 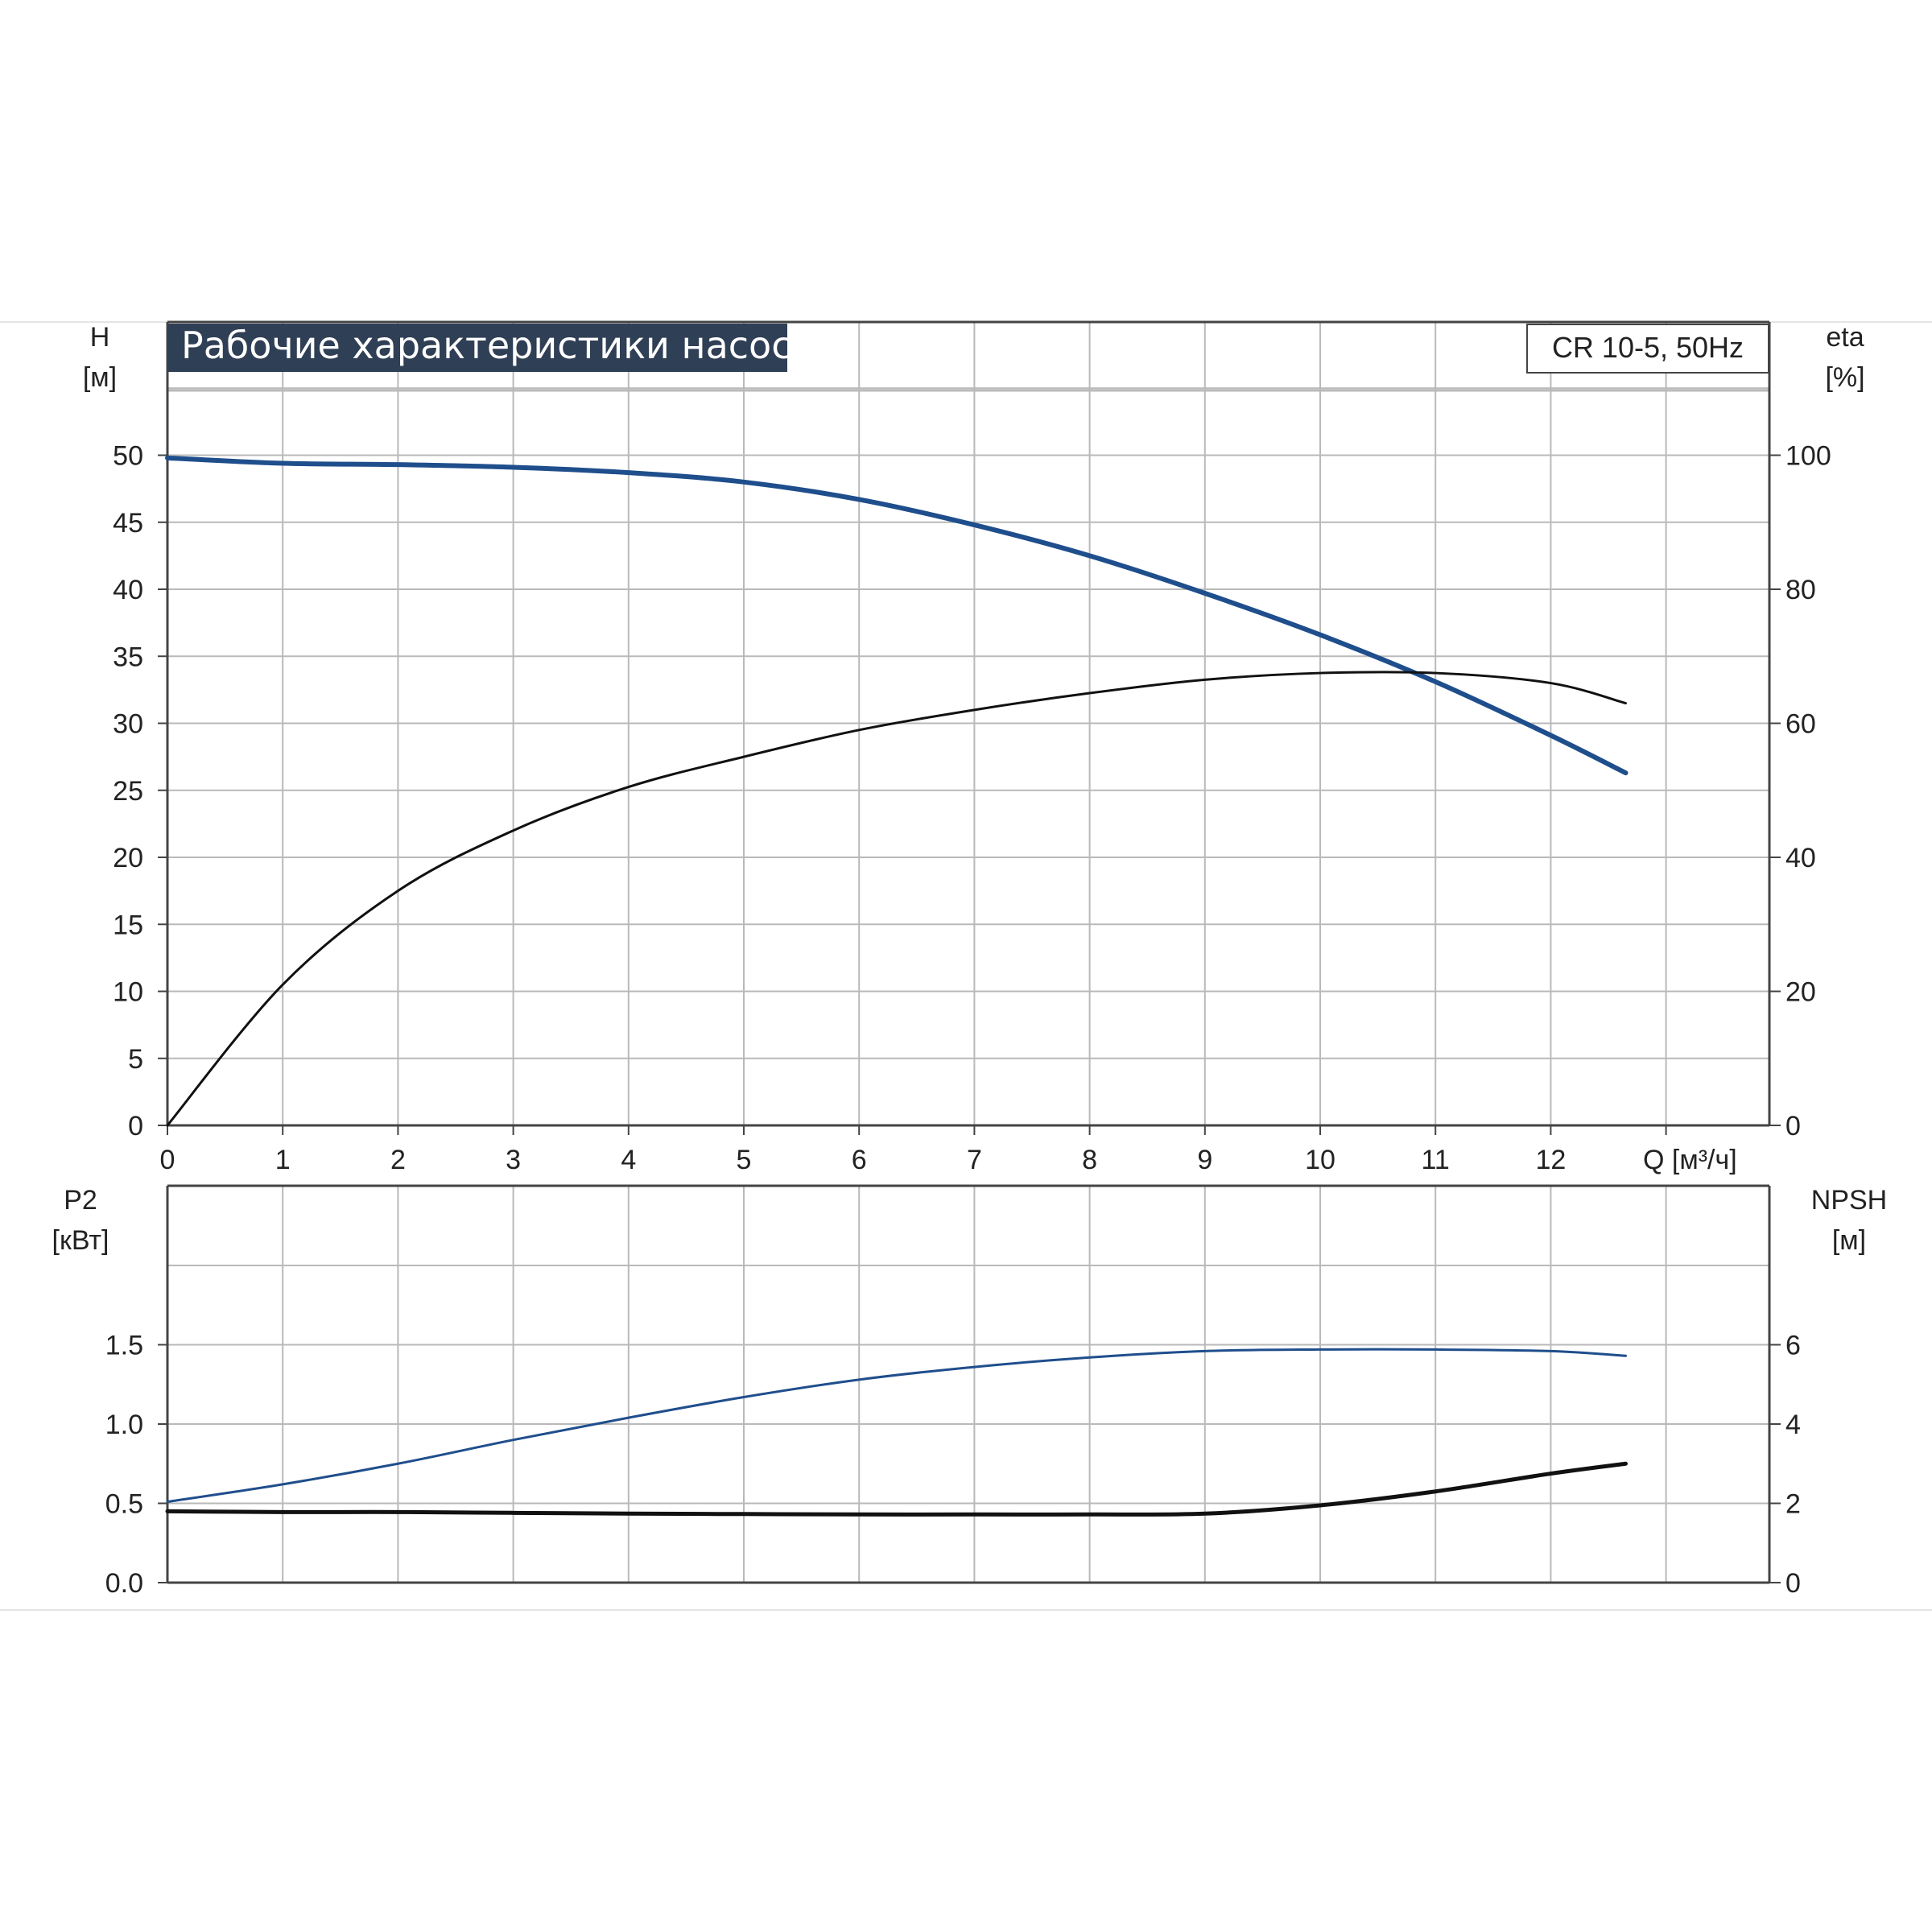 I want to click on head-left-tick-label: 0, so click(x=135, y=1126).